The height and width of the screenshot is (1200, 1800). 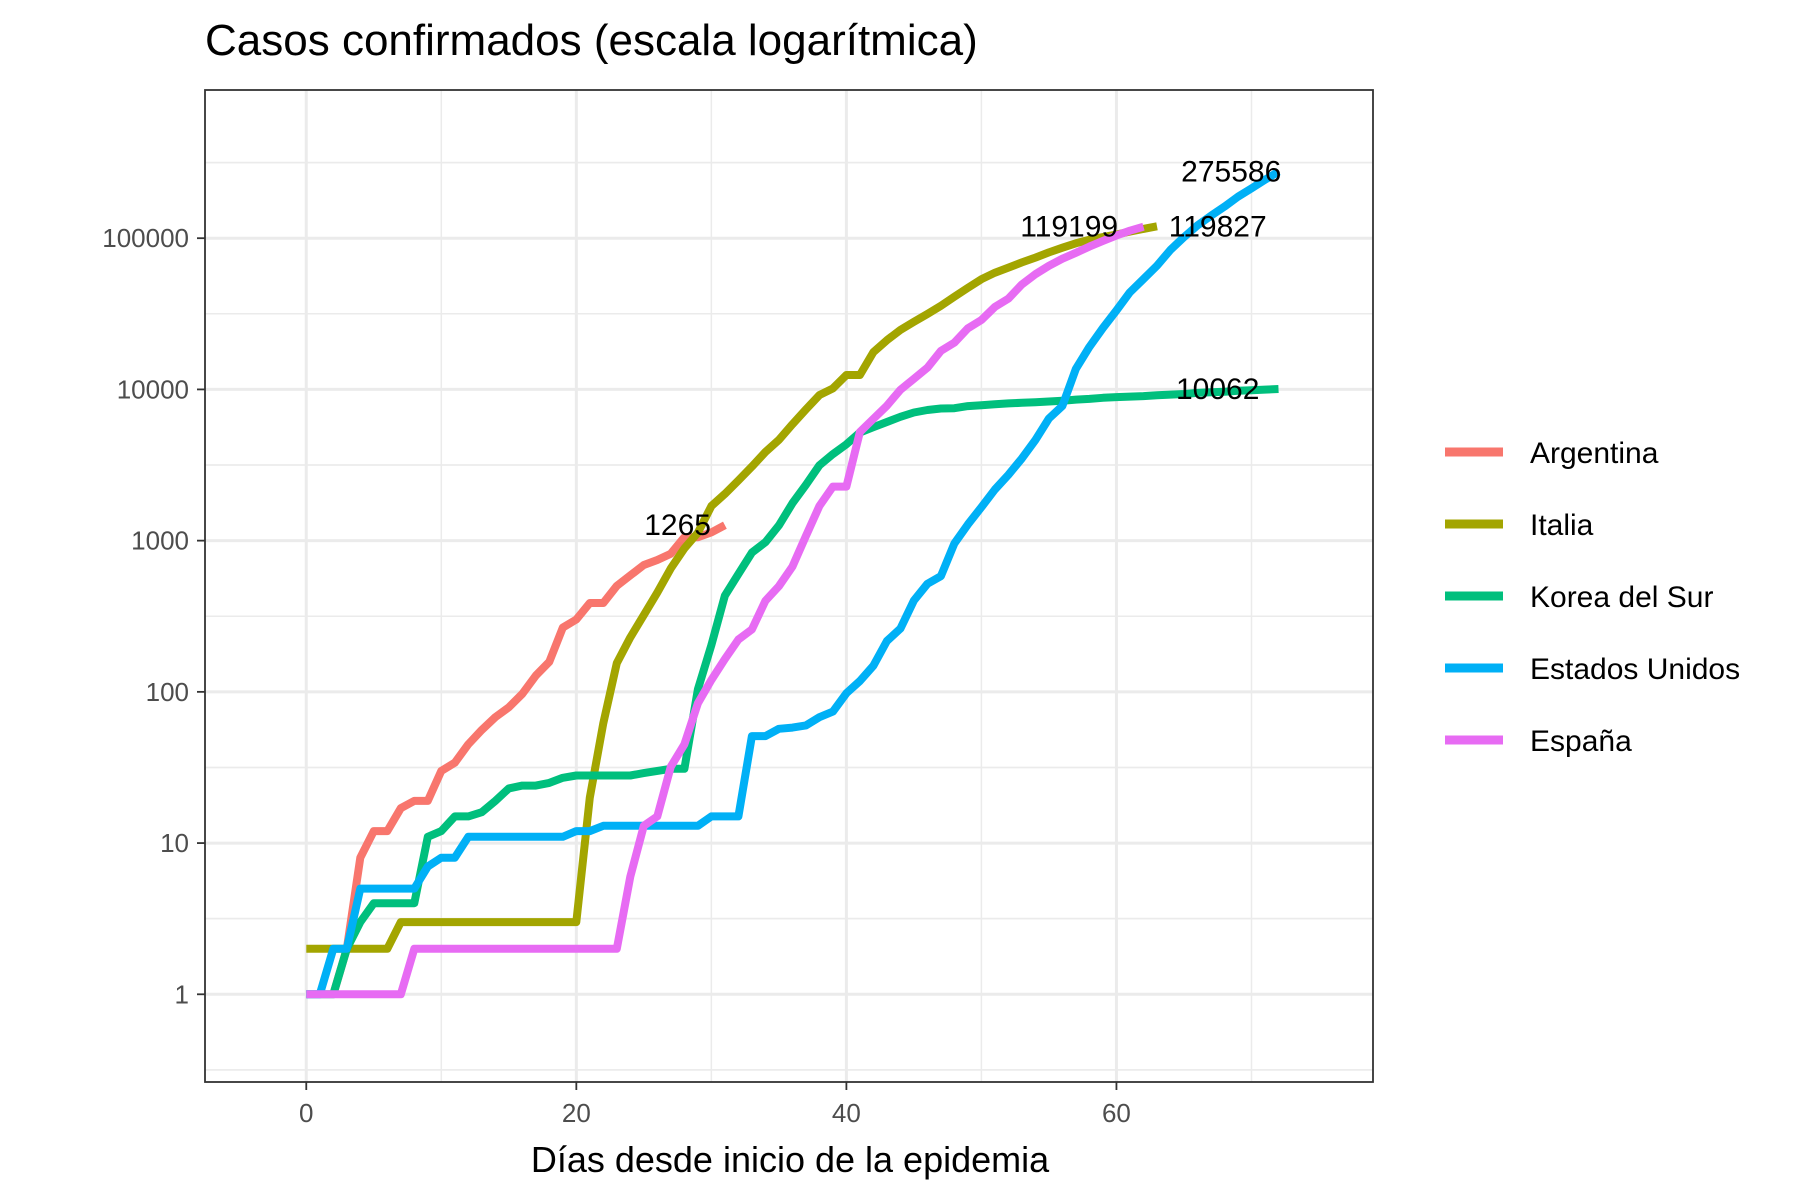 I want to click on legend-label-korea-del-sur: Korea del Sur, so click(x=1621, y=597).